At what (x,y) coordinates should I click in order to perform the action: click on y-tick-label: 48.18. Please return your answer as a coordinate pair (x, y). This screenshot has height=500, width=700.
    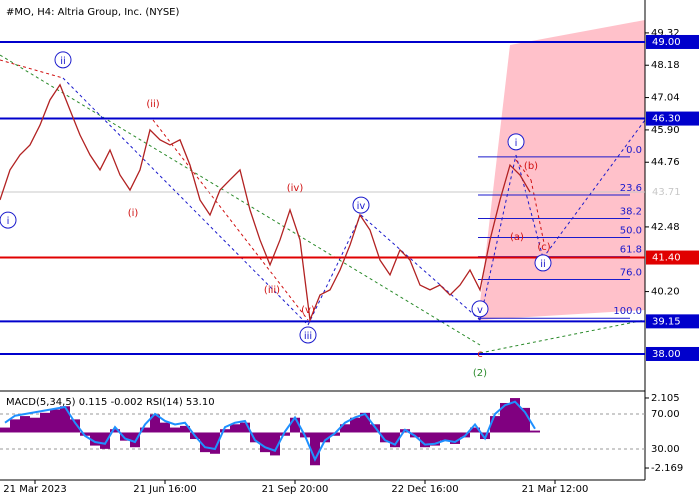
    Looking at the image, I should click on (665, 65).